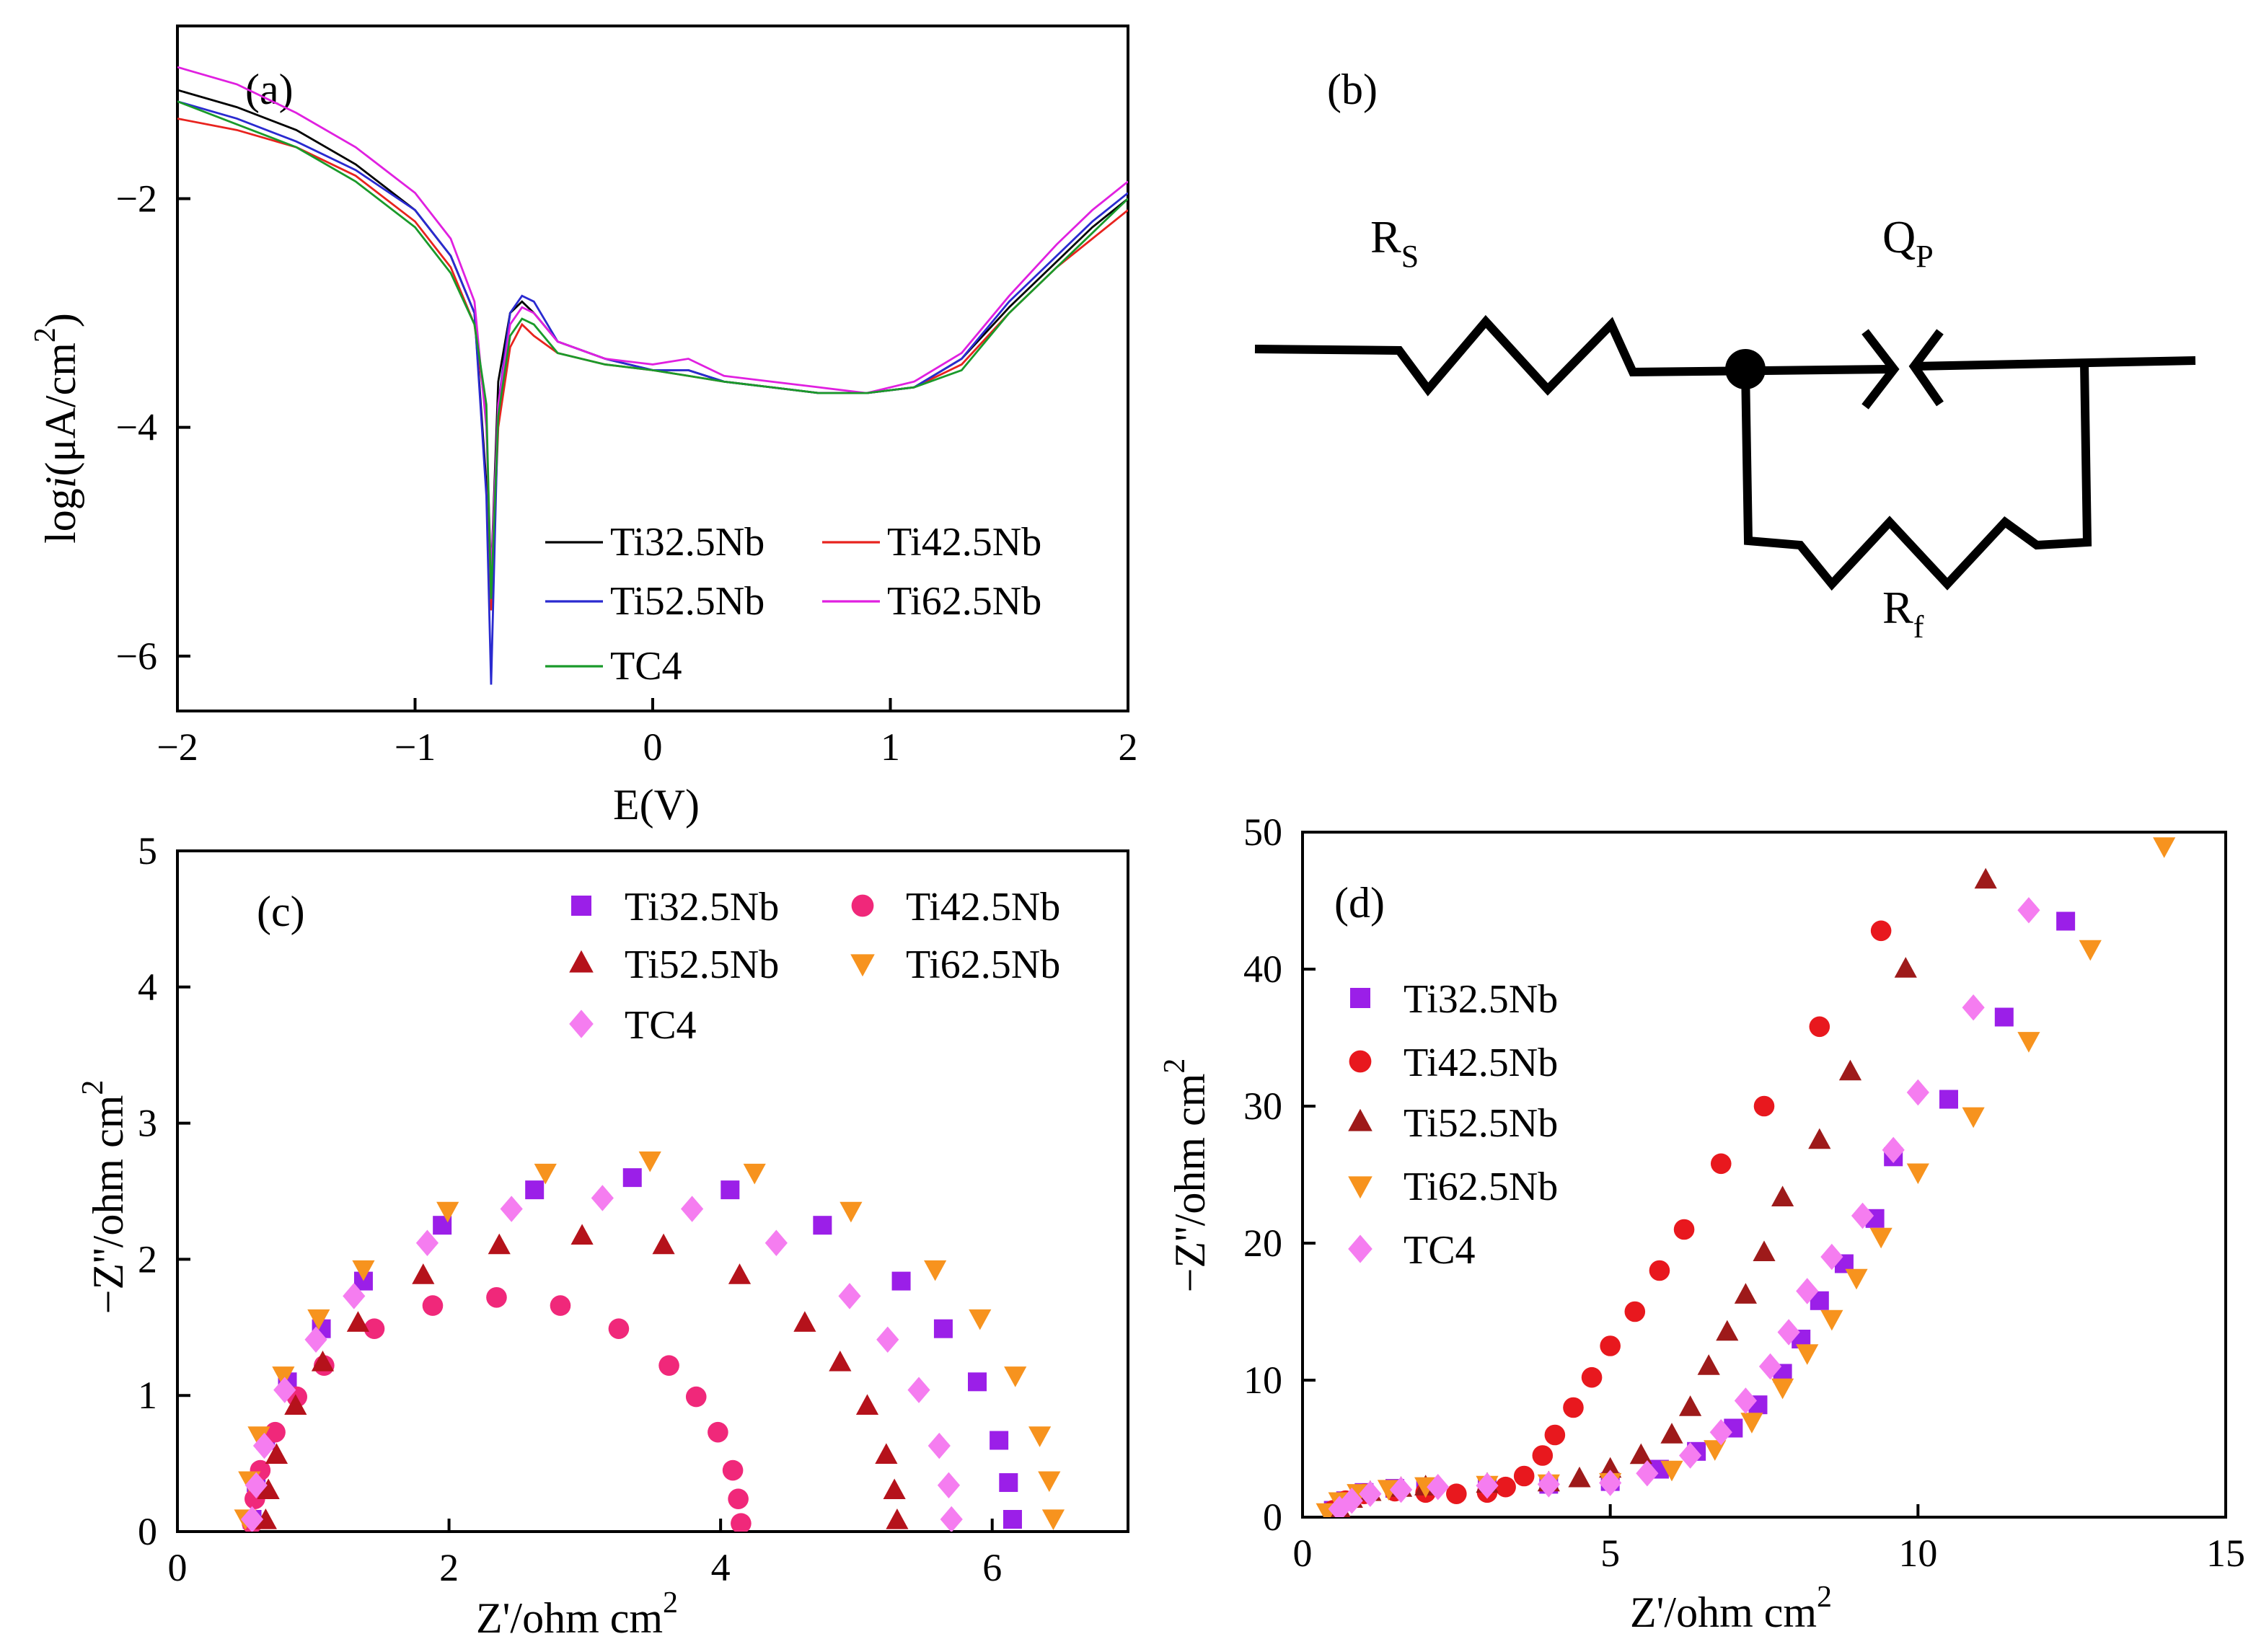 This screenshot has height=1652, width=2256. I want to click on legend-label: Ti52.5Nb, so click(702, 964).